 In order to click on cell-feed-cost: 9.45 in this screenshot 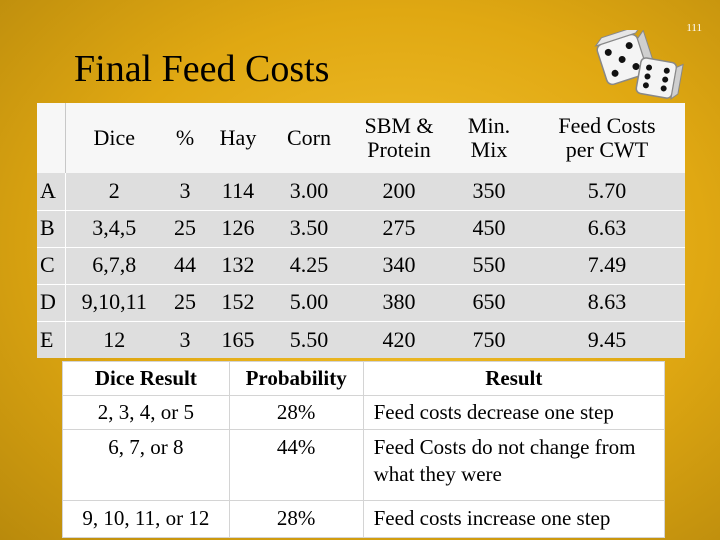, I will do `click(607, 339)`.